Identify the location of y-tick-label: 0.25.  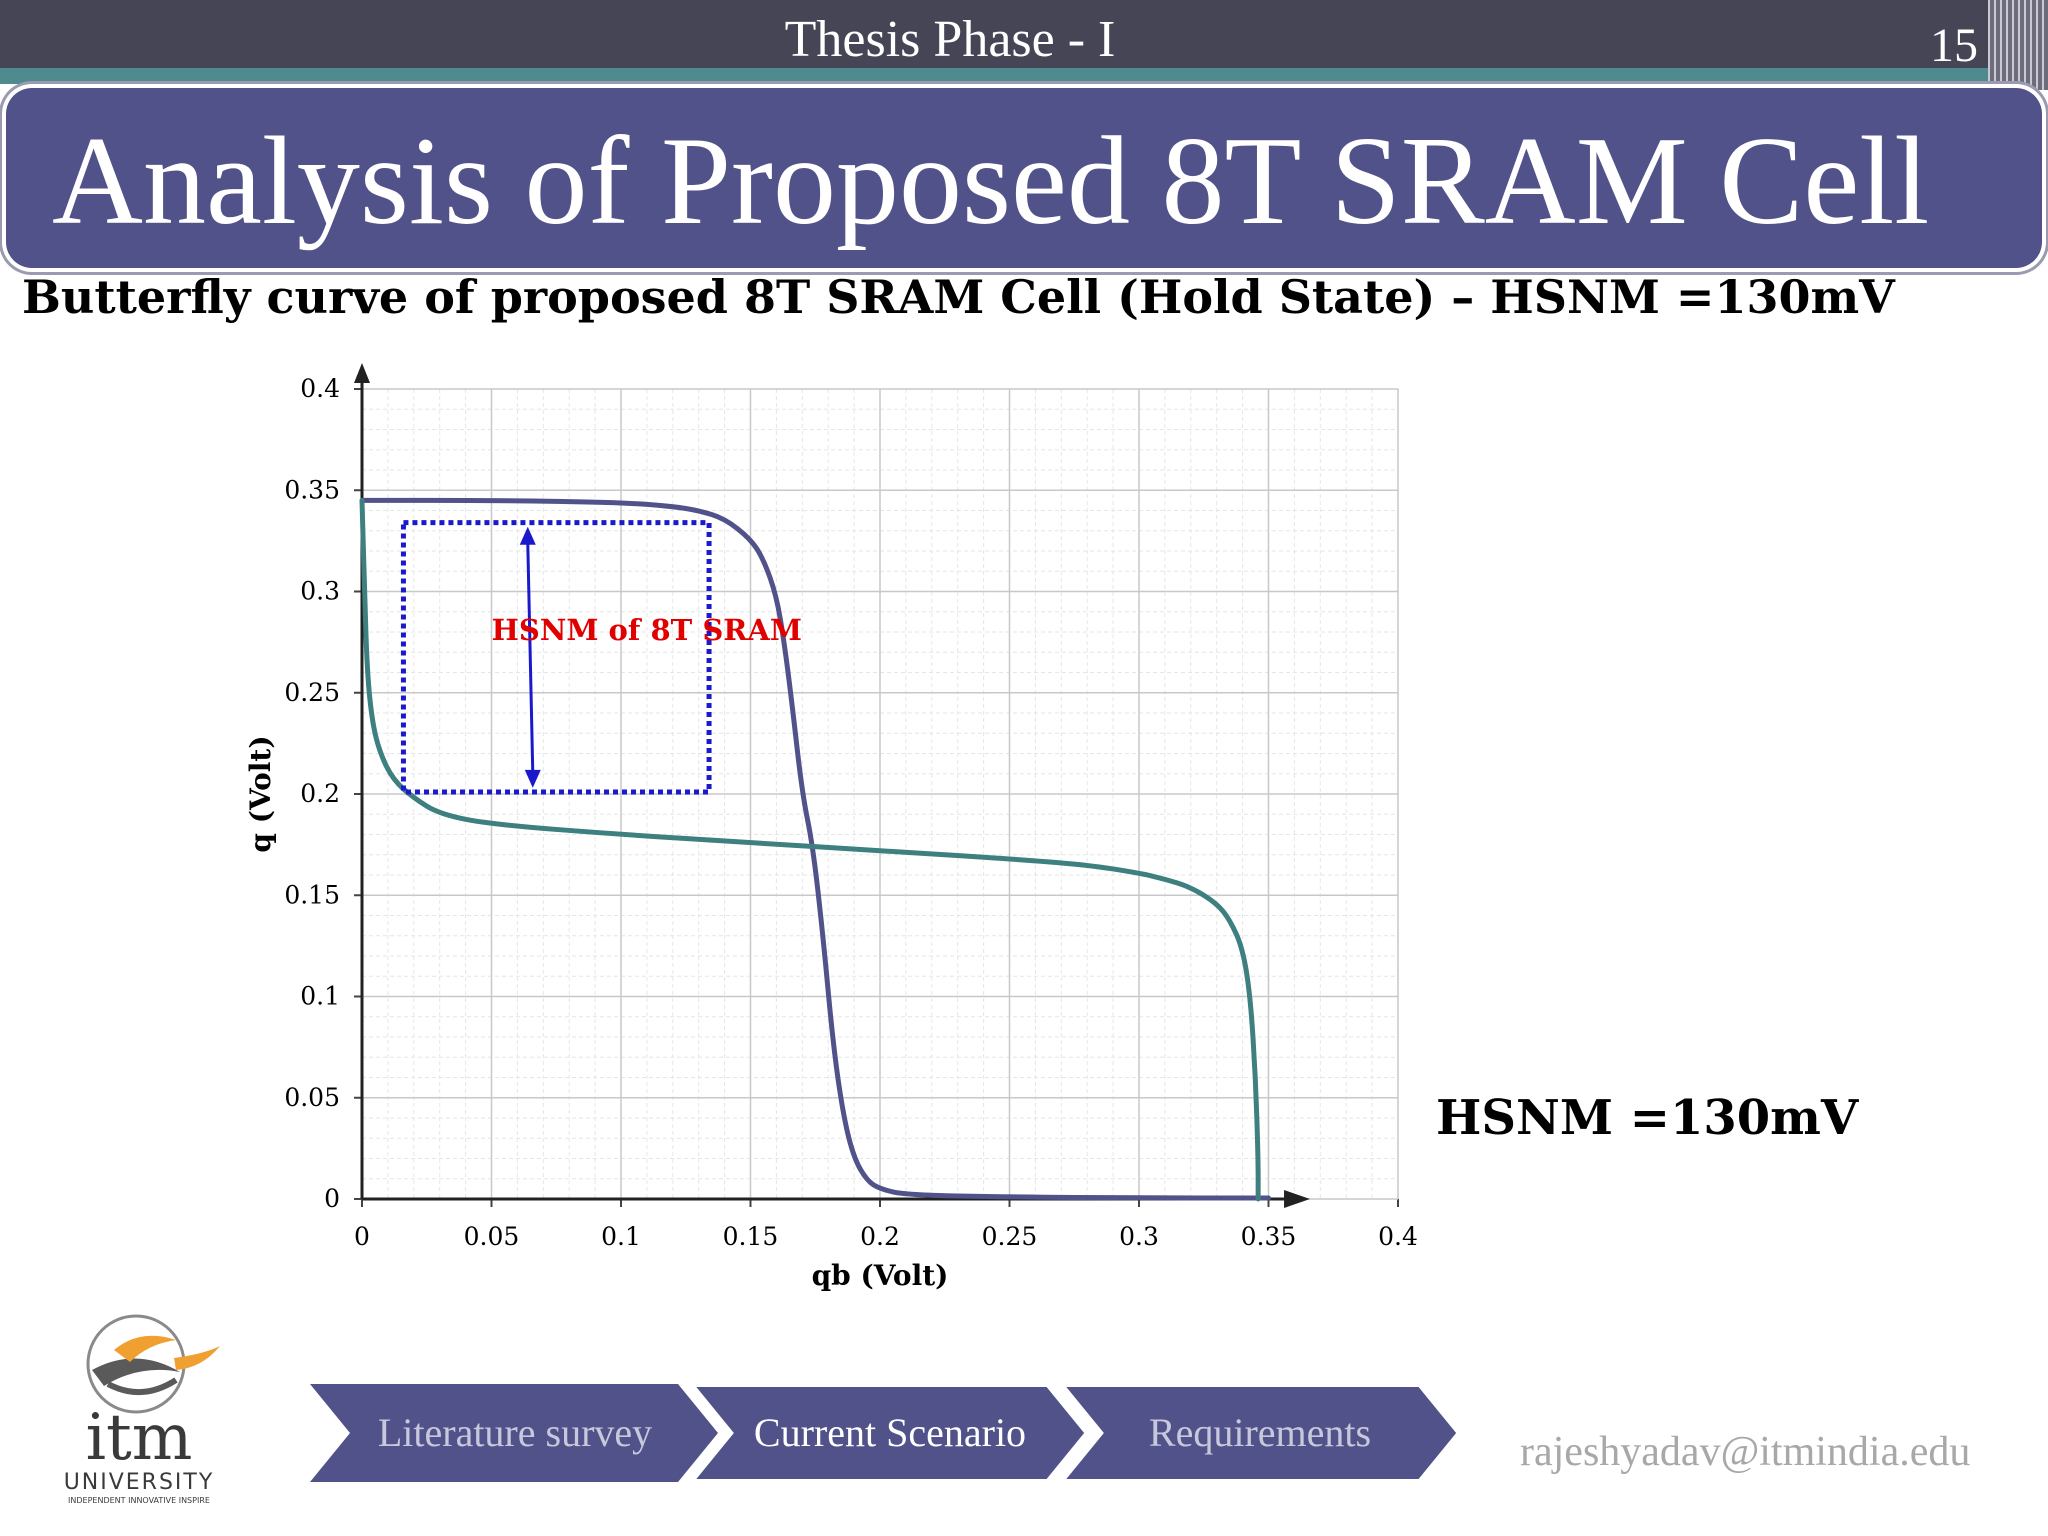
(312, 692).